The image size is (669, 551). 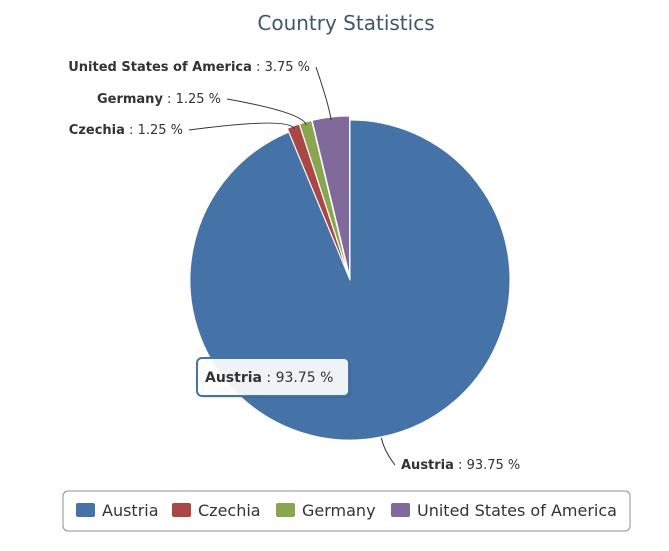 I want to click on legend-swatch-germany, so click(x=285, y=510).